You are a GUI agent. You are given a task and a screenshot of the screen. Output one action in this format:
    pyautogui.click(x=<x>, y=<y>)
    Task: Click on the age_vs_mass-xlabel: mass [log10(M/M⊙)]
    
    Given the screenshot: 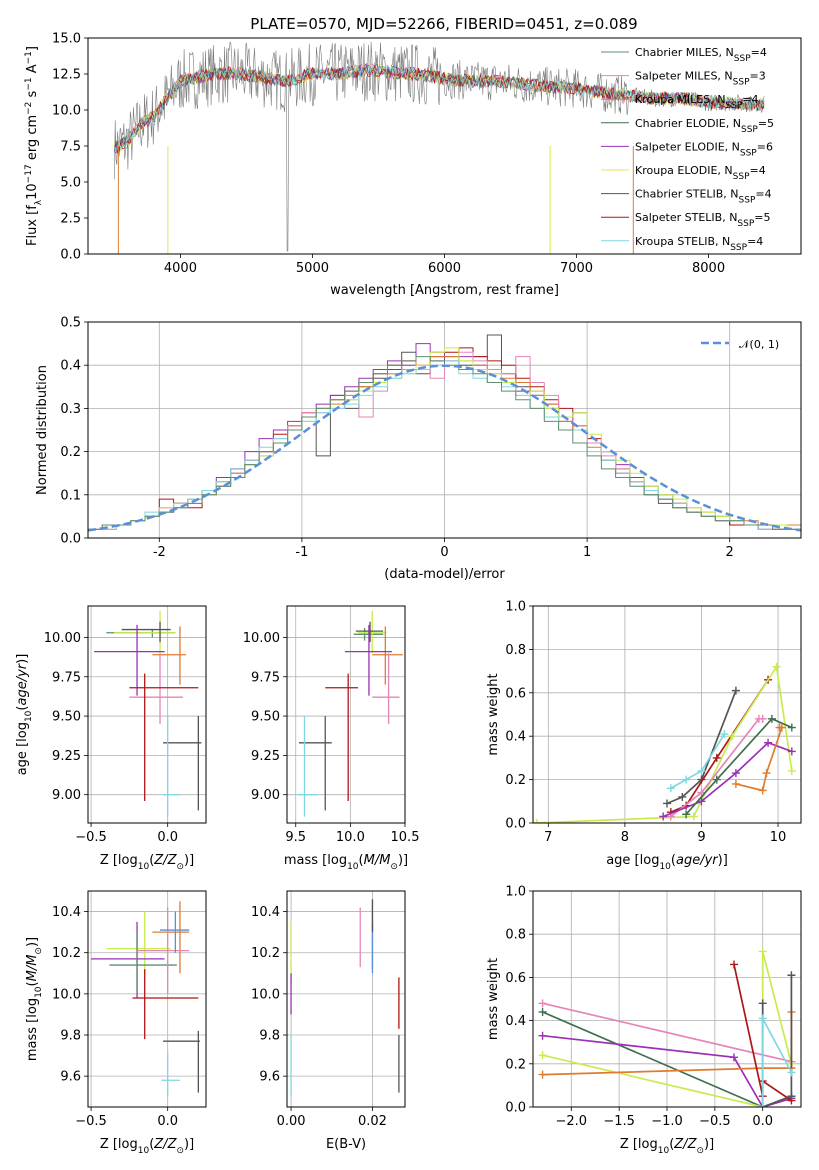 What is the action you would take?
    pyautogui.click(x=346, y=862)
    